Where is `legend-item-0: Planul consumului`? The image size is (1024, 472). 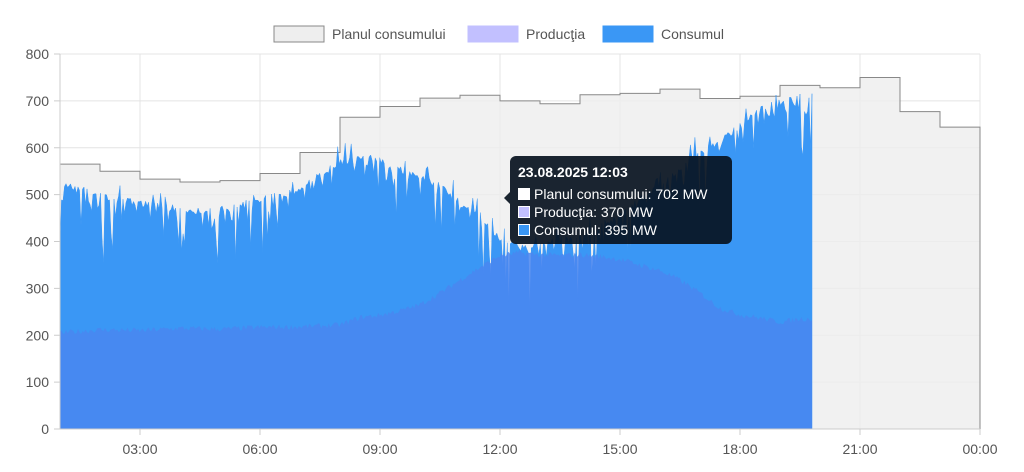
legend-item-0: Planul consumului is located at coordinates (359, 34).